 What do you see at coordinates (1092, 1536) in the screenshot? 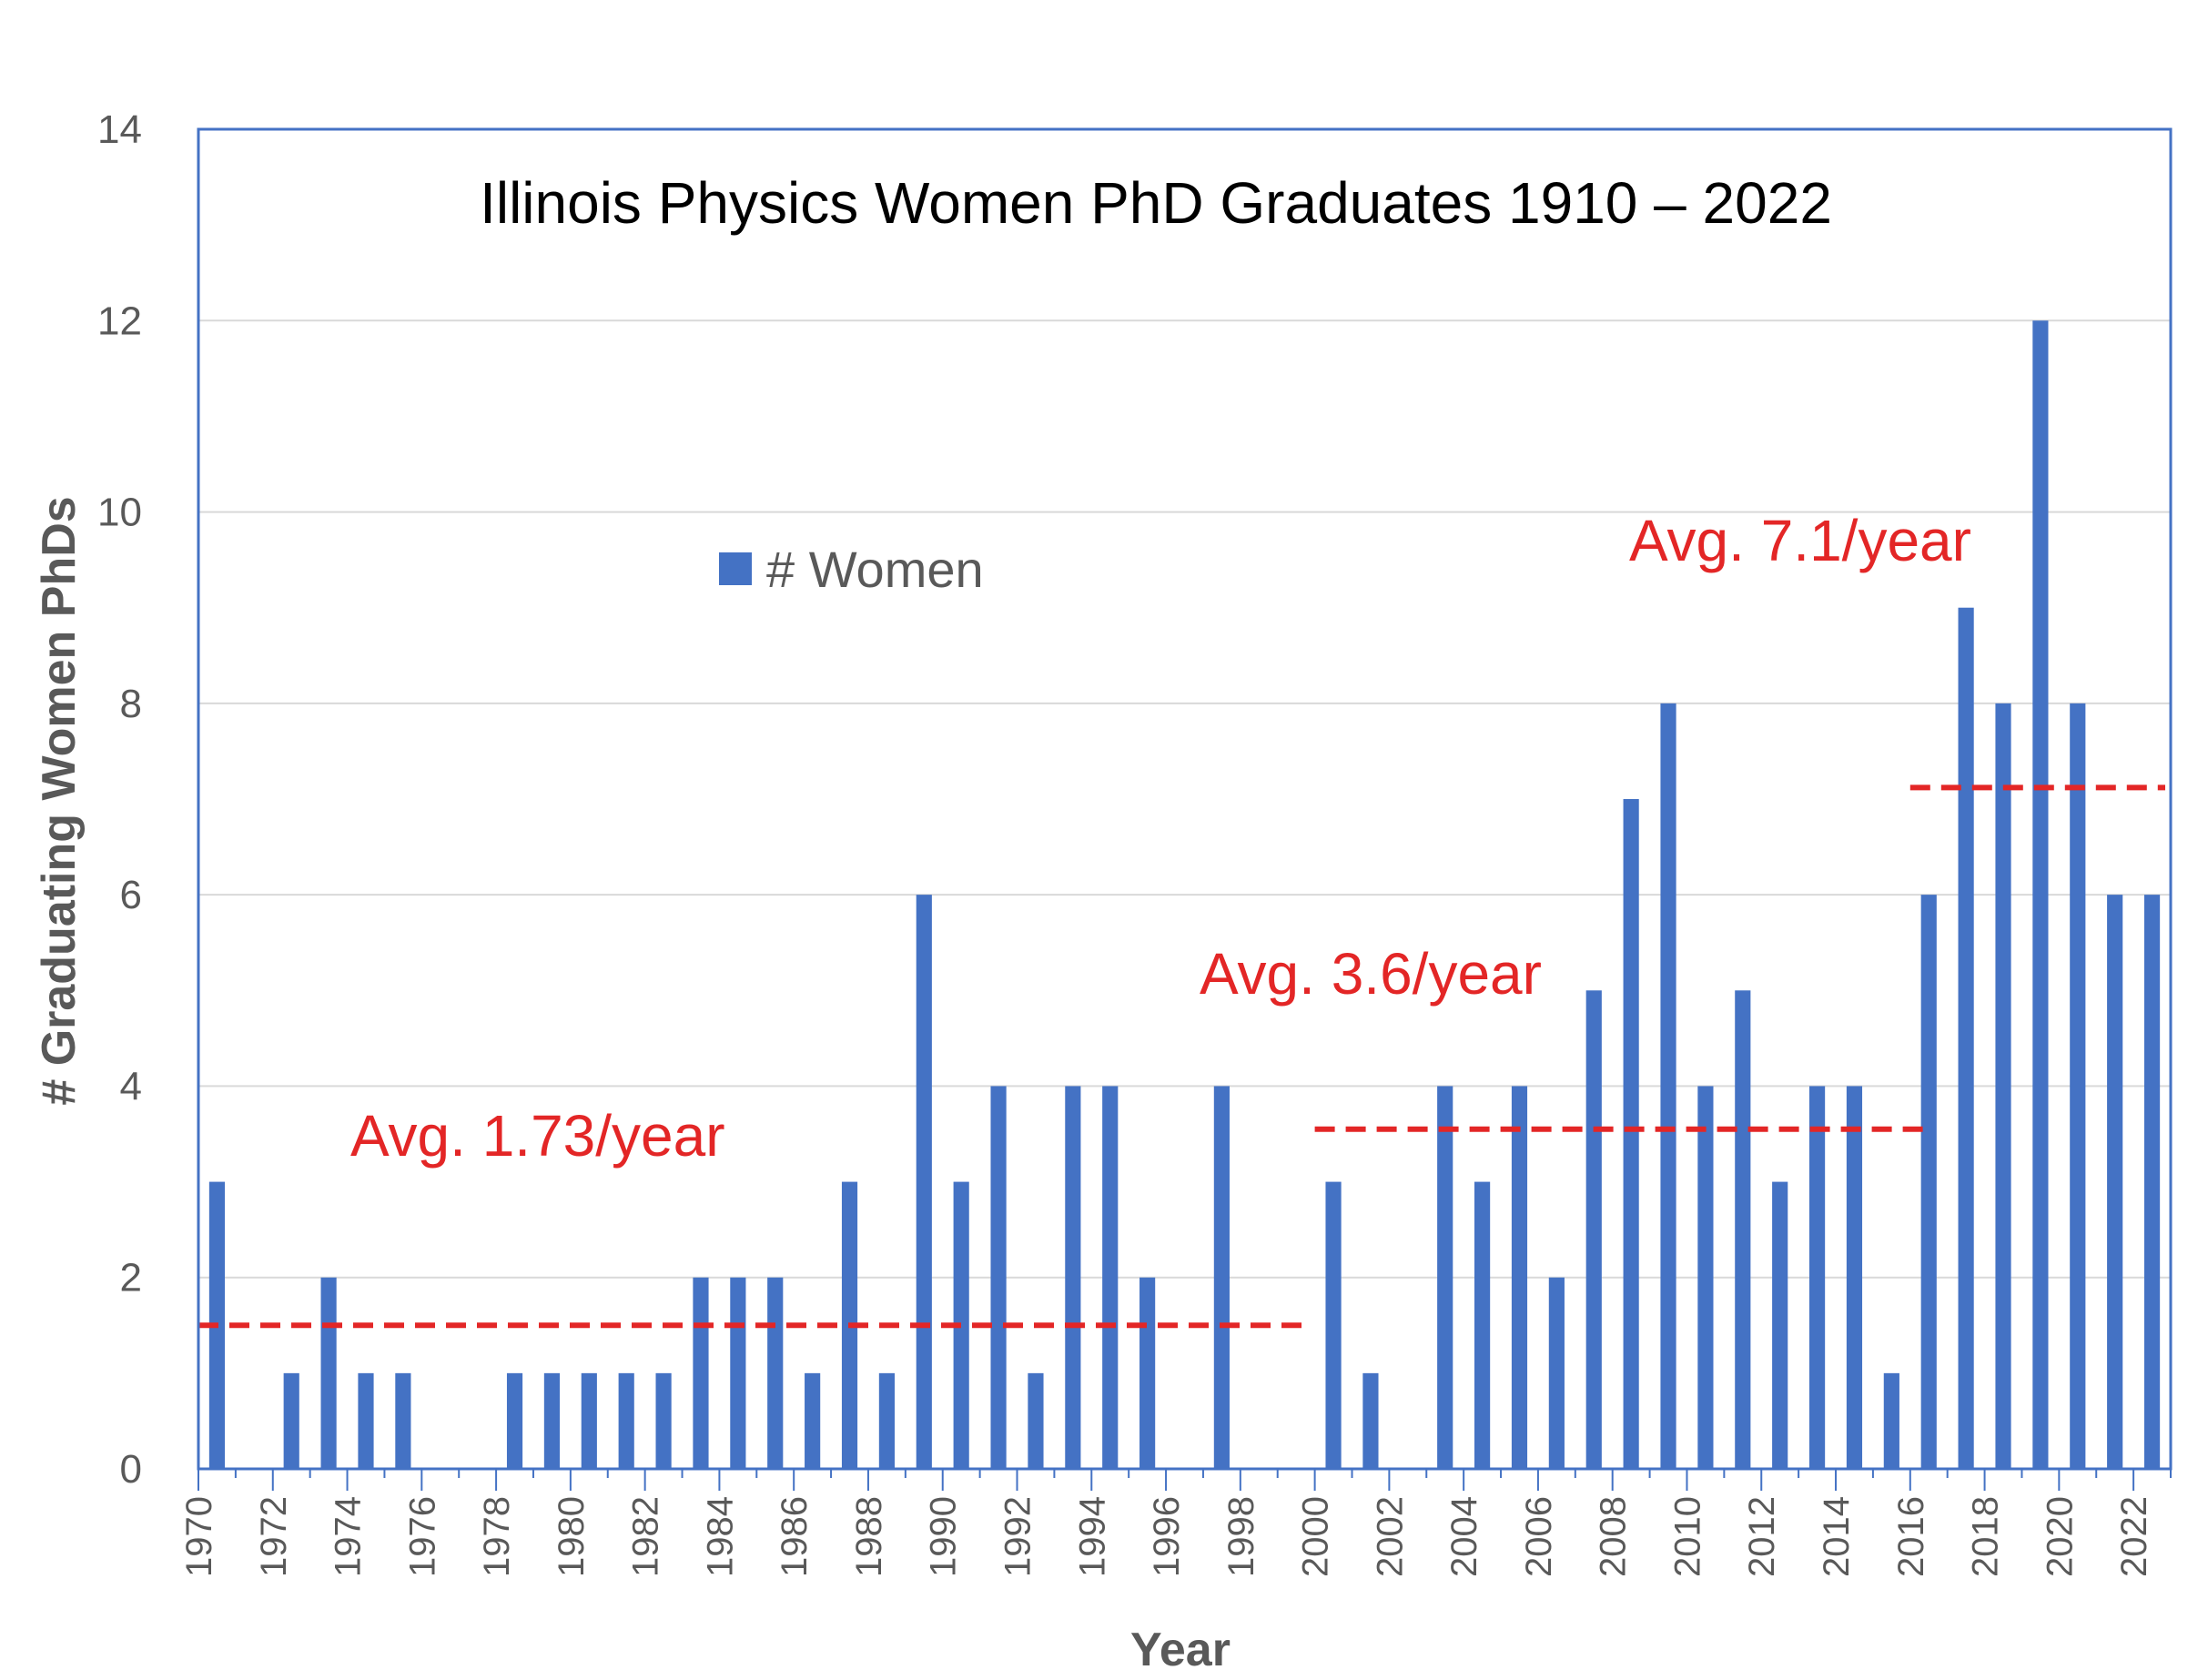
I see `x-tick-label: 1994` at bounding box center [1092, 1536].